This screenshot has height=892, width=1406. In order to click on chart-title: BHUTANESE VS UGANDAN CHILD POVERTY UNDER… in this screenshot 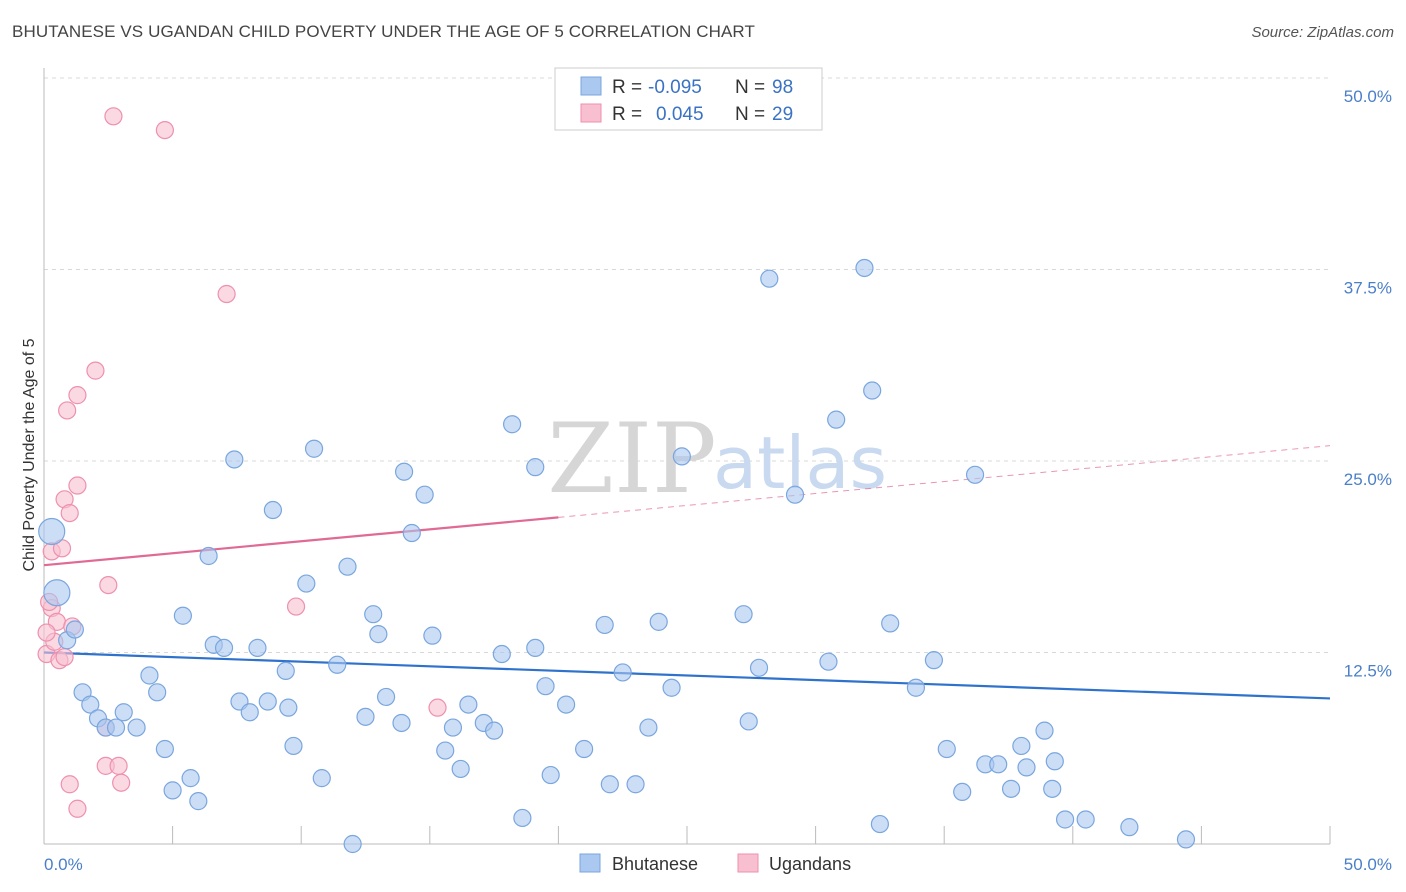, I will do `click(383, 31)`.